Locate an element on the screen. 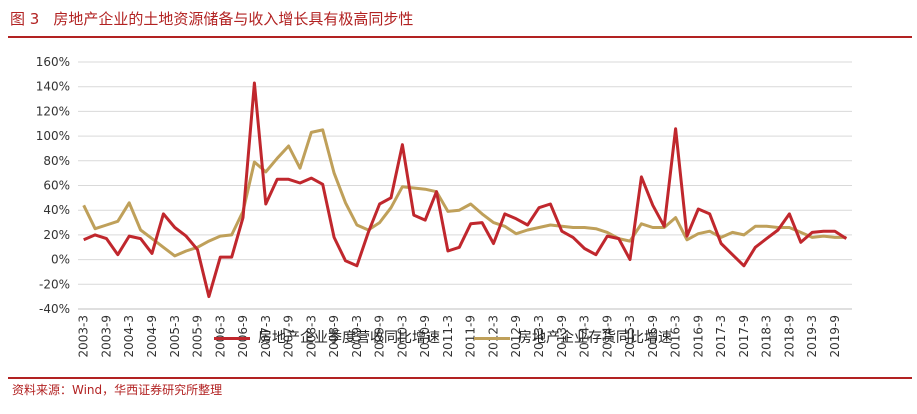  x-tick-label: 2011-3 is located at coordinates (448, 336).